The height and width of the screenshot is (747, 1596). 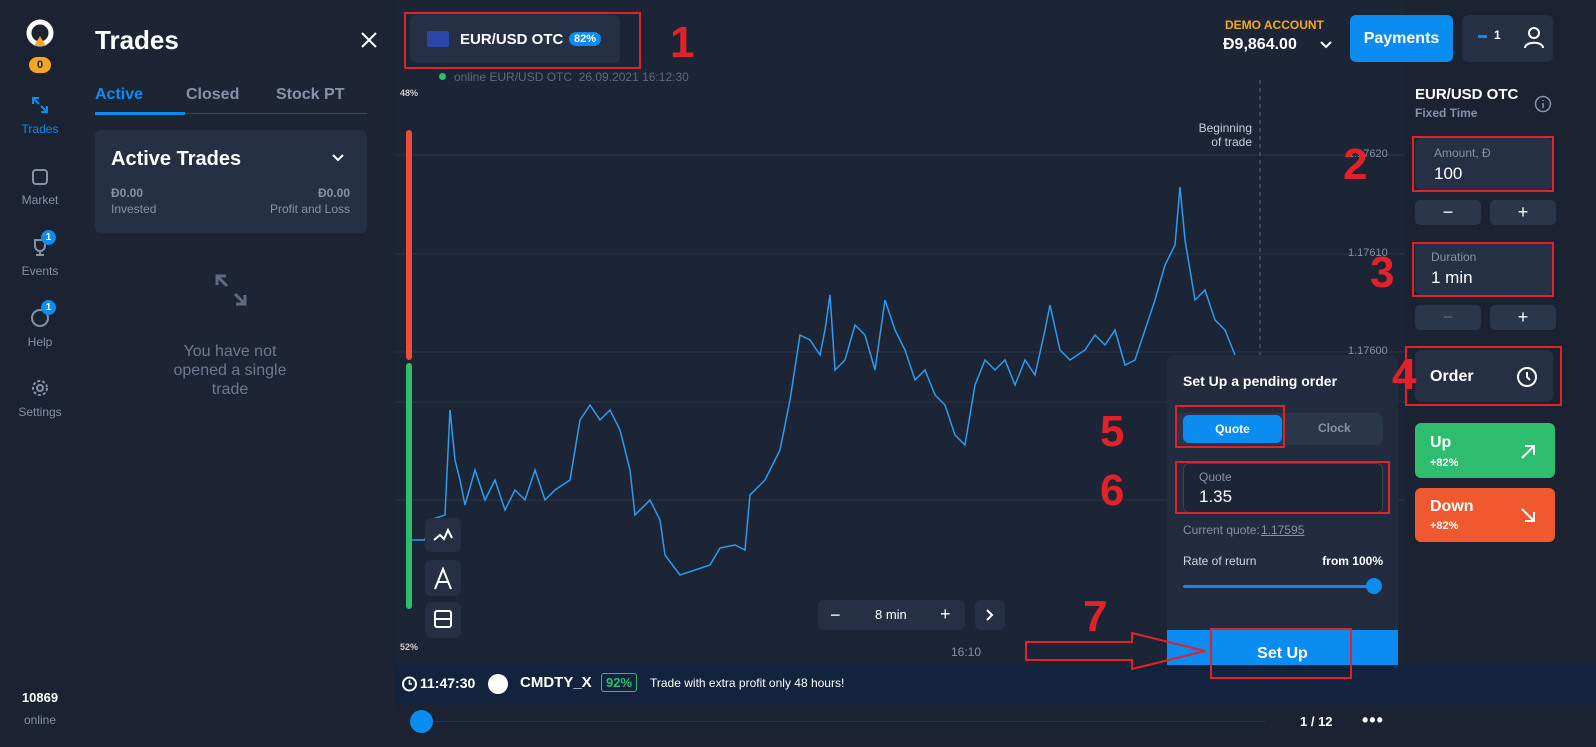 What do you see at coordinates (1220, 561) in the screenshot?
I see `rate-label: Rate of return` at bounding box center [1220, 561].